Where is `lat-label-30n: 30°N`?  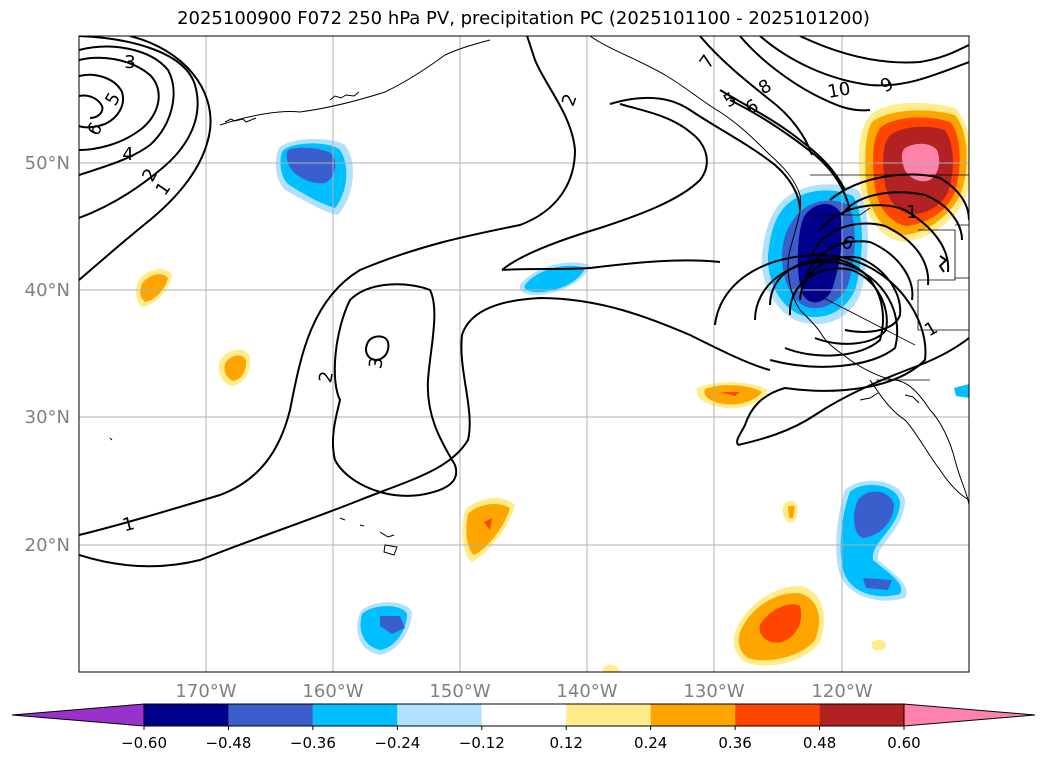 lat-label-30n: 30°N is located at coordinates (47, 417).